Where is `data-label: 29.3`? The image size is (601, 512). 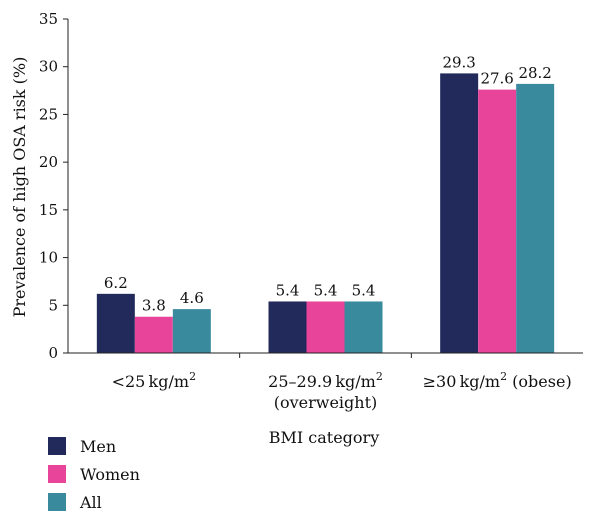 data-label: 29.3 is located at coordinates (458, 62).